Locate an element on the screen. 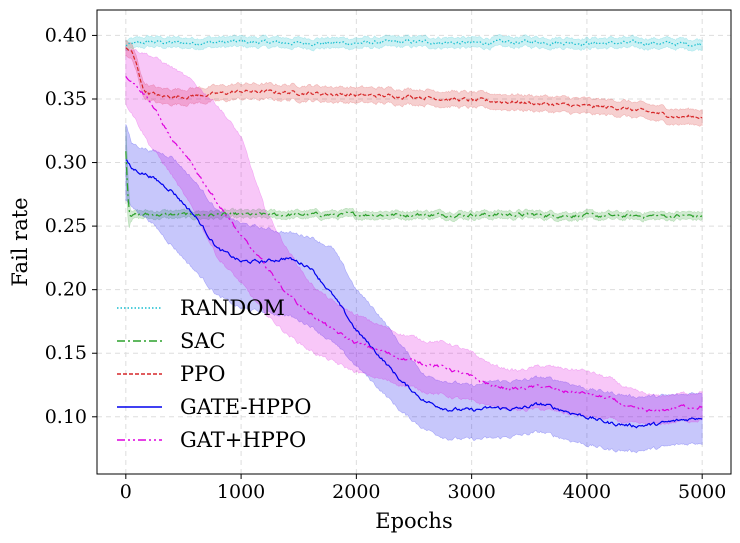 Image resolution: width=740 pixels, height=543 pixels. y-tick-label: 0.20 is located at coordinates (66, 290).